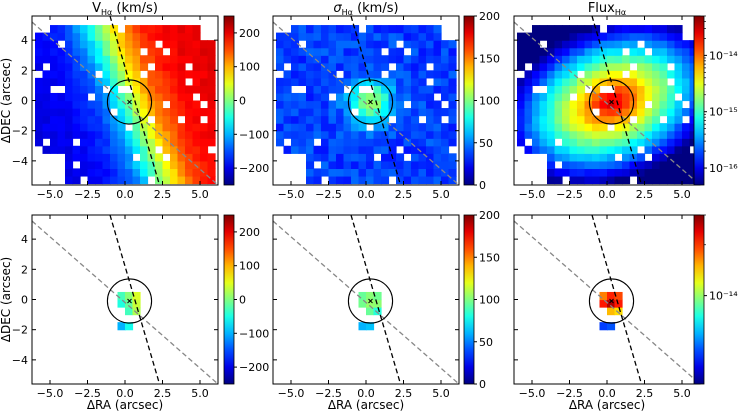 Image resolution: width=748 pixels, height=416 pixels. I want to click on y-tick-label: 2, so click(24, 70).